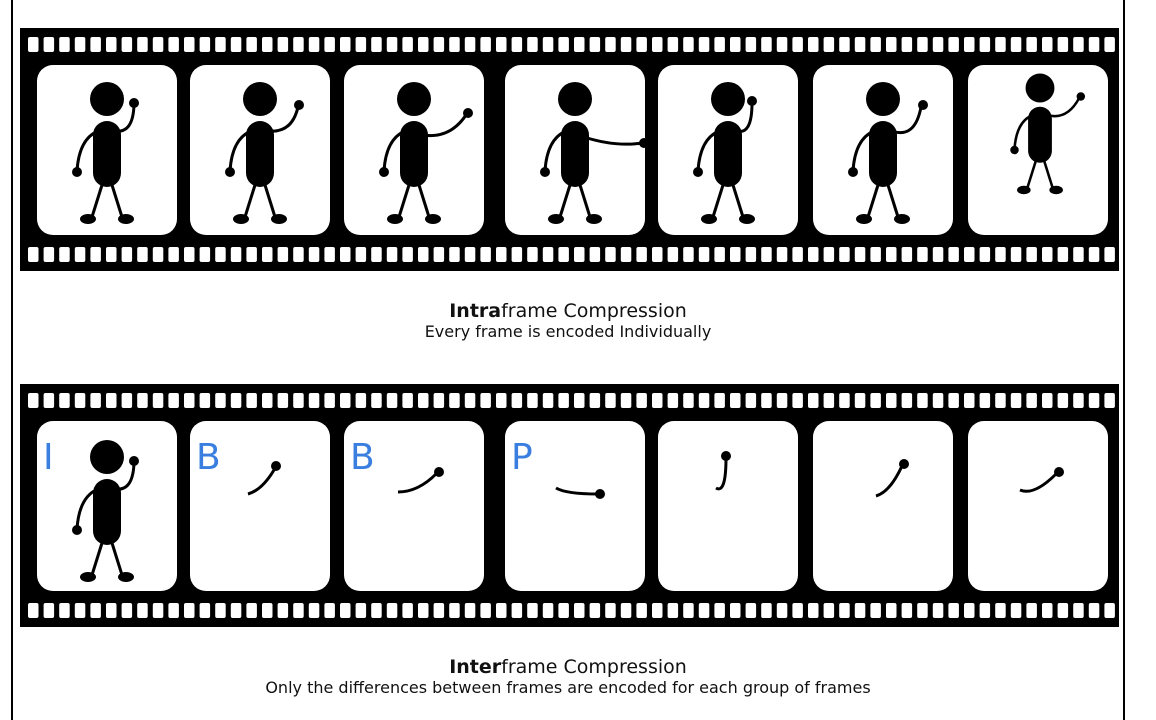 Image resolution: width=1156 pixels, height=720 pixels. Describe the element at coordinates (1124, 360) in the screenshot. I see `right-border-line` at that location.